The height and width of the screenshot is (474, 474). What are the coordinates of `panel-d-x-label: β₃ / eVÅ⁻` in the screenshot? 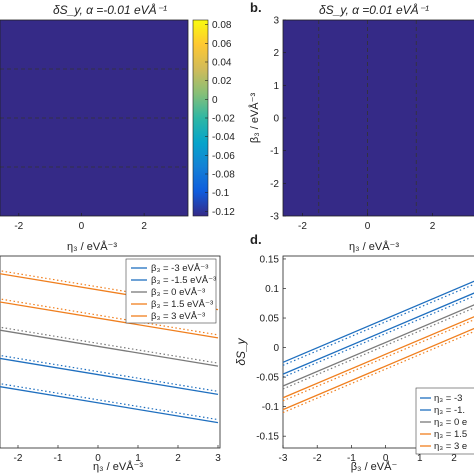 It's located at (374, 466).